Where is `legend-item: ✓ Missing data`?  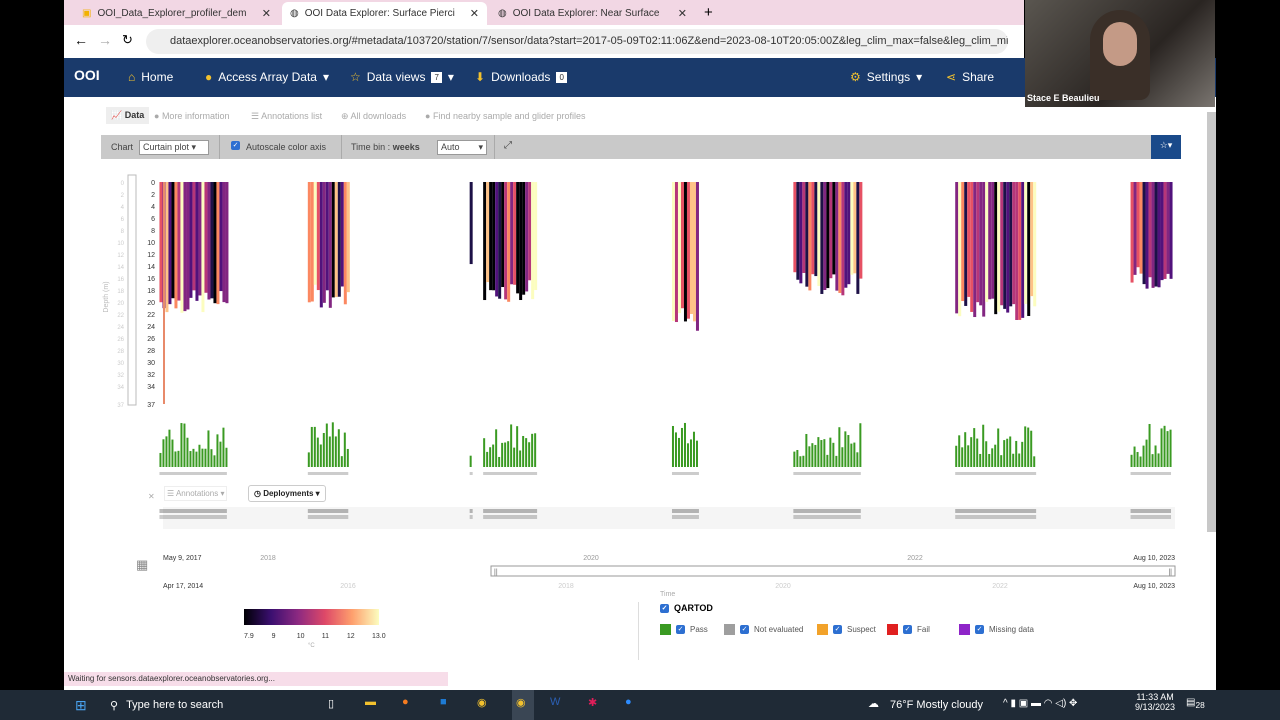 legend-item: ✓ Missing data is located at coordinates (996, 629).